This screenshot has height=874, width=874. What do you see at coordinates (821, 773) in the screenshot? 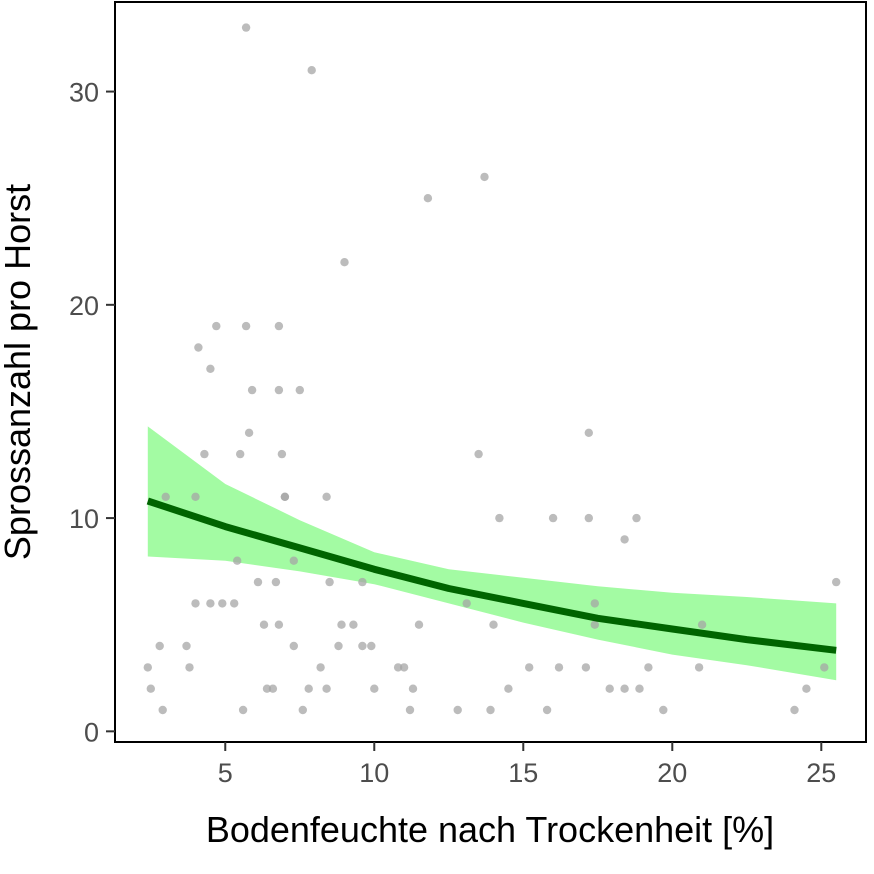
I see `x-tick-label: 25` at bounding box center [821, 773].